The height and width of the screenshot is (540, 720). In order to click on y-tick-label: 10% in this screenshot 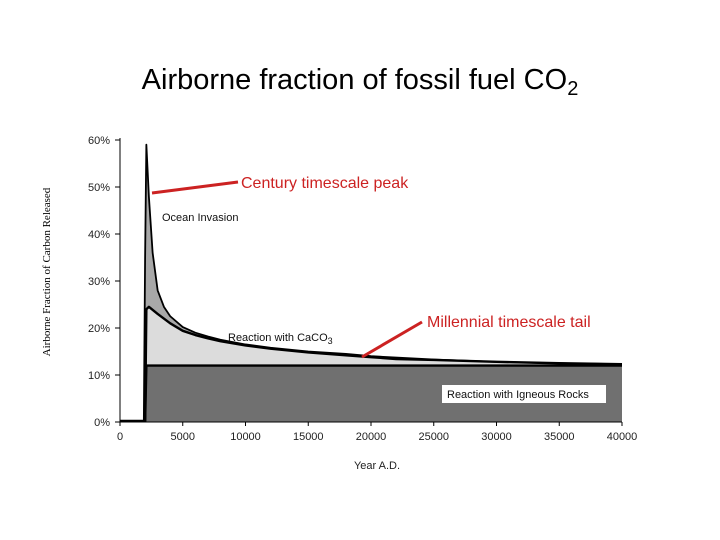, I will do `click(99, 376)`.